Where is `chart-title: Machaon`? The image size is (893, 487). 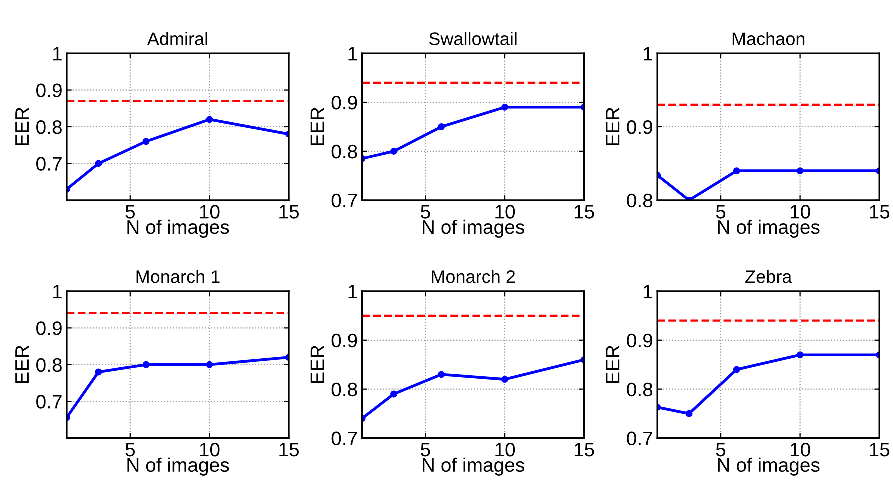 chart-title: Machaon is located at coordinates (768, 39).